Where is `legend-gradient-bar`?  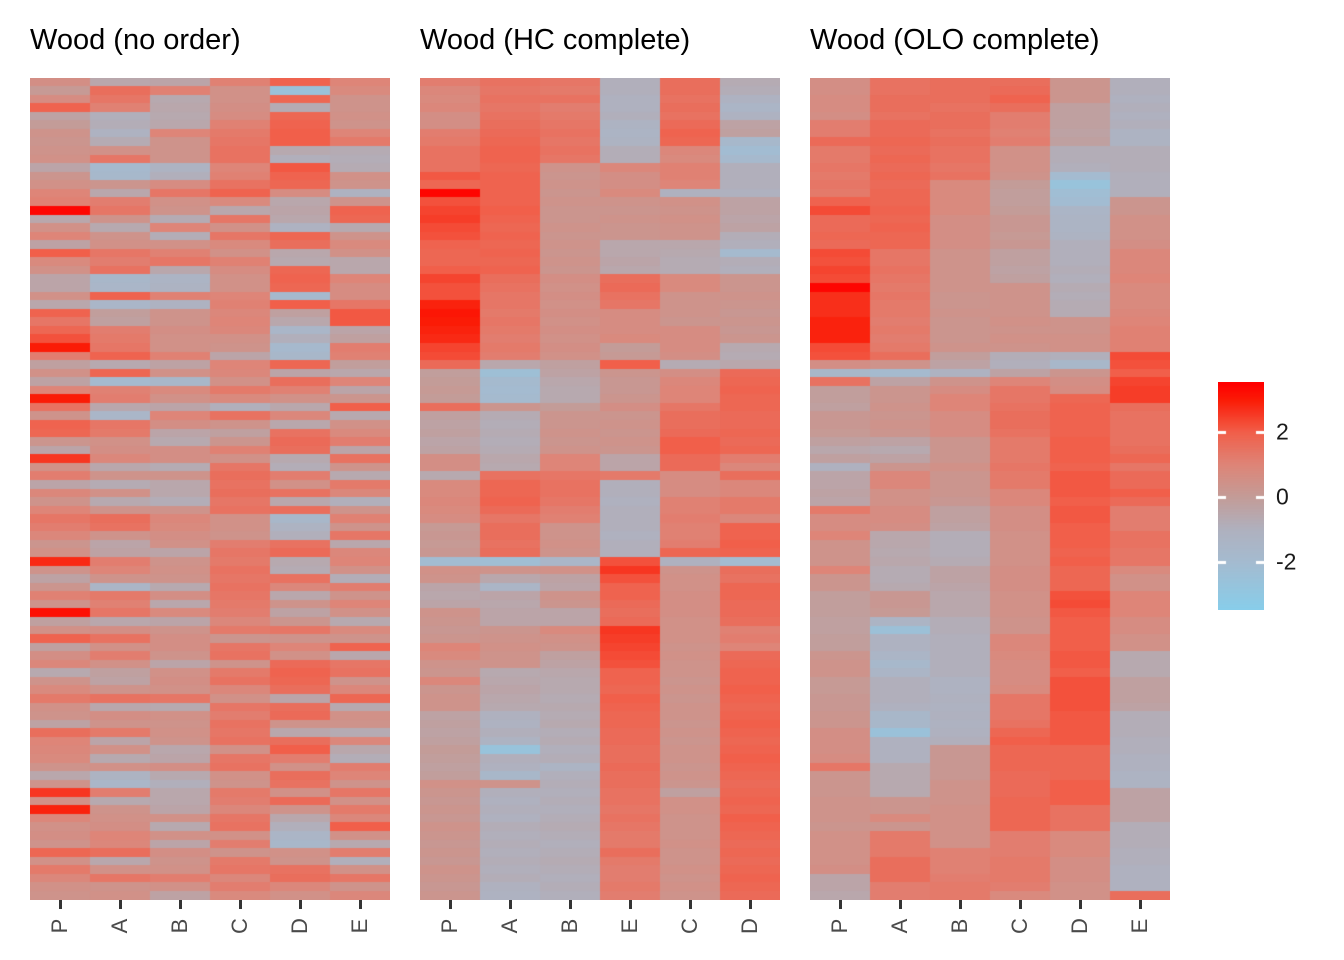 legend-gradient-bar is located at coordinates (1241, 496).